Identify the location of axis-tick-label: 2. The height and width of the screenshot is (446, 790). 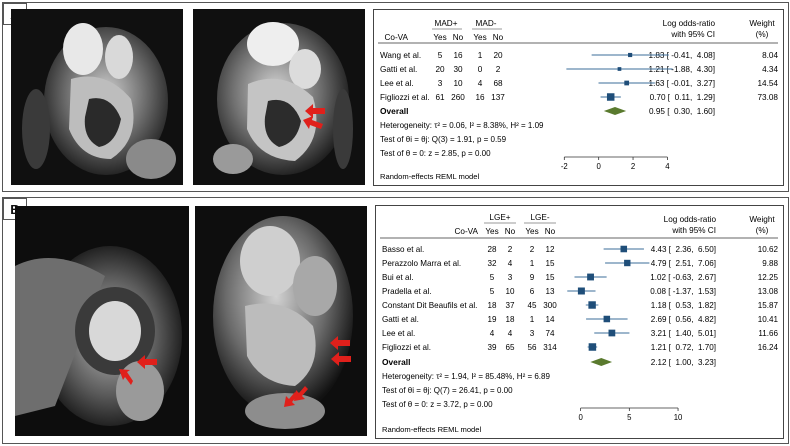
(633, 166).